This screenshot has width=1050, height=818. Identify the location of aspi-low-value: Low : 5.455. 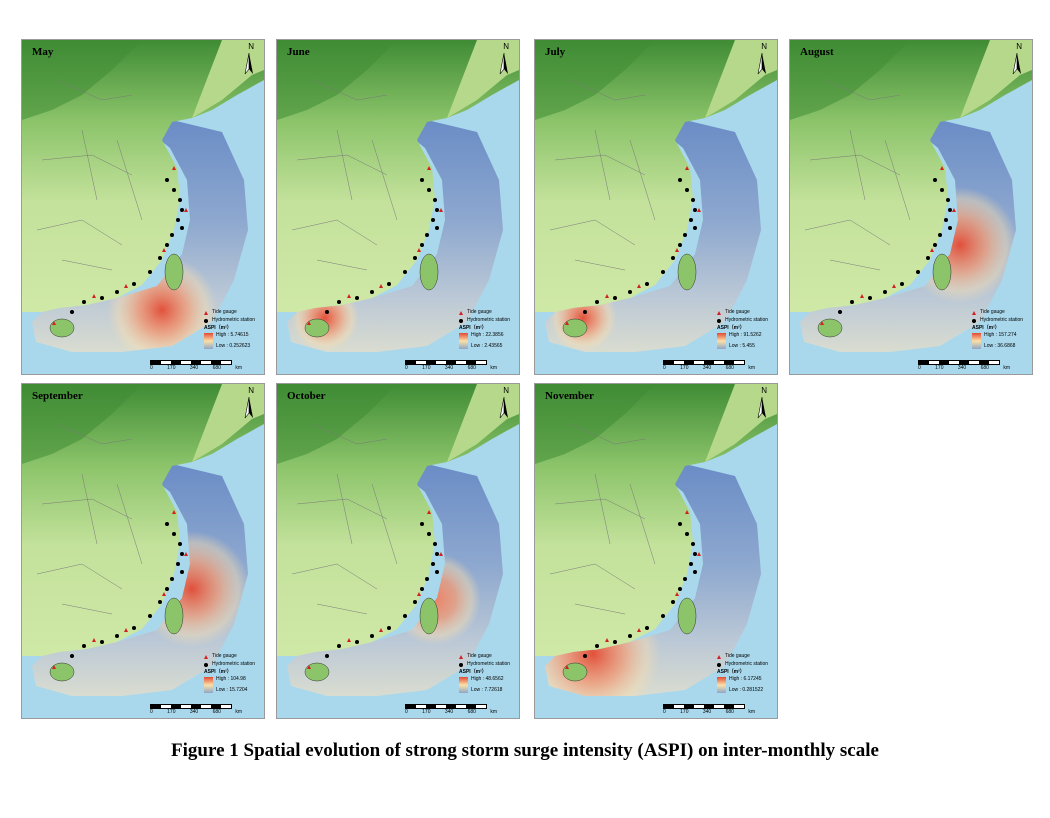
(742, 346).